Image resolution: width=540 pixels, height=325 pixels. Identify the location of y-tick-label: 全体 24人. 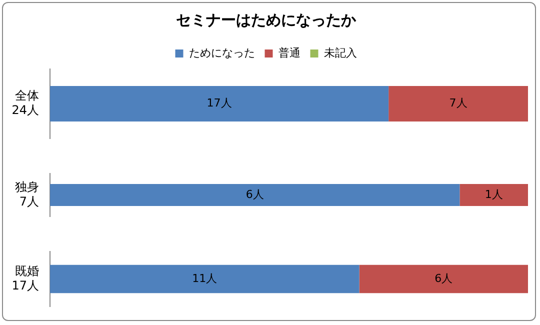
(25, 103).